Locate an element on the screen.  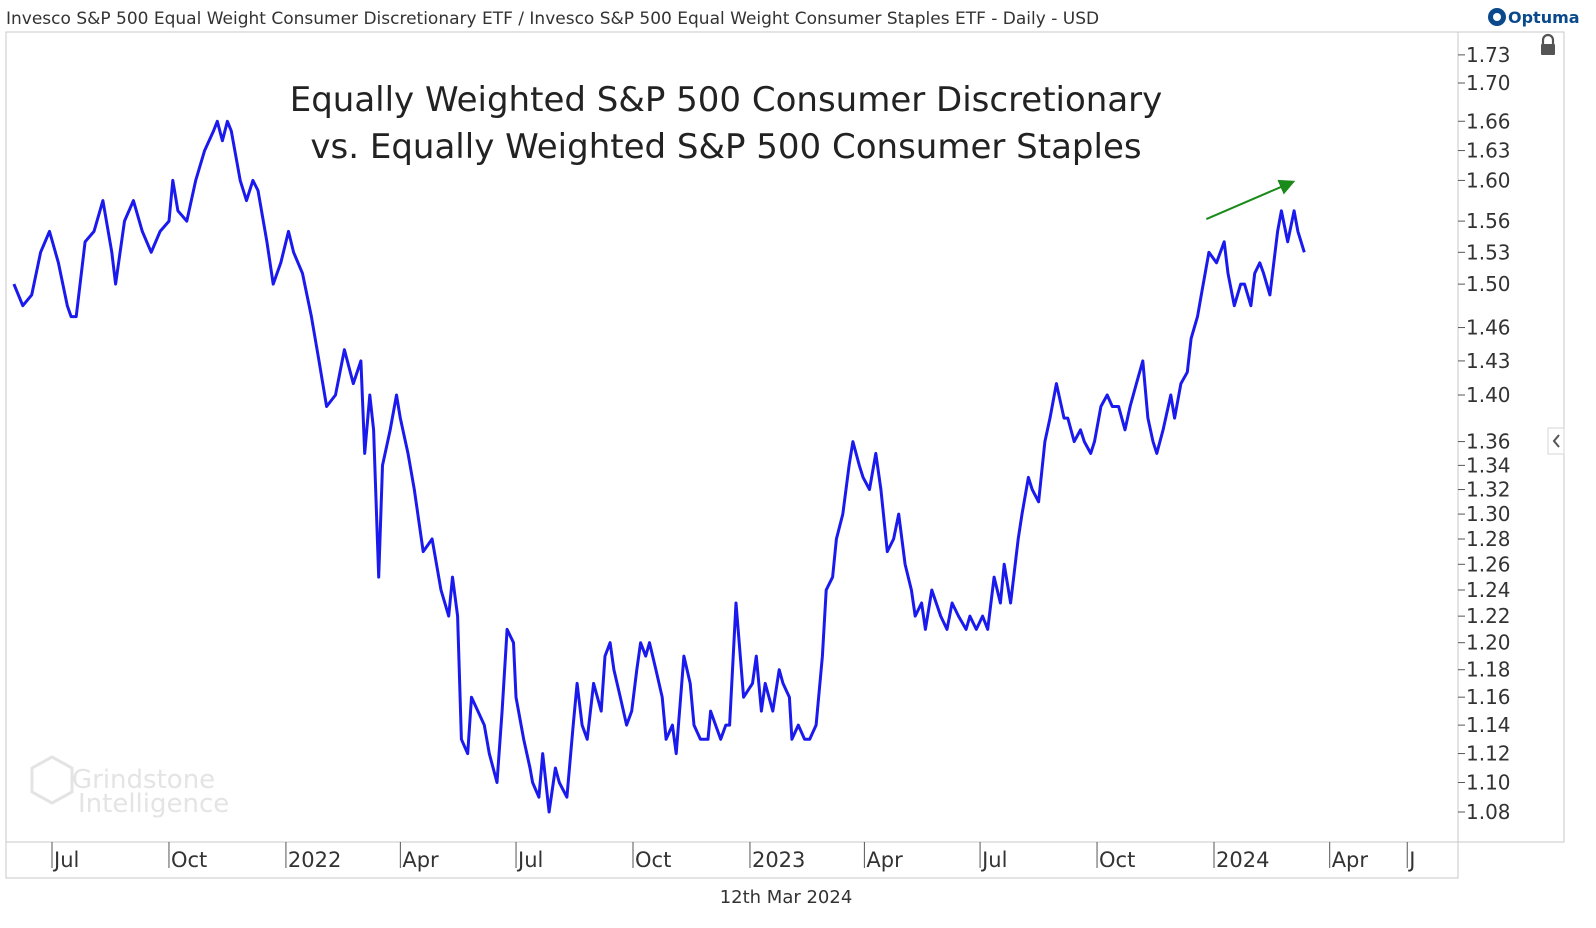
y-tick-label: 1.22 is located at coordinates (1488, 616).